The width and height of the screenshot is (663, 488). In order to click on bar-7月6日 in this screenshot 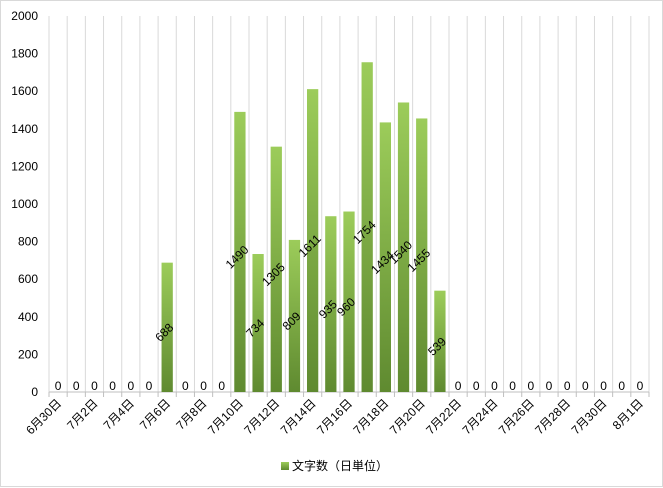, I will do `click(167, 327)`.